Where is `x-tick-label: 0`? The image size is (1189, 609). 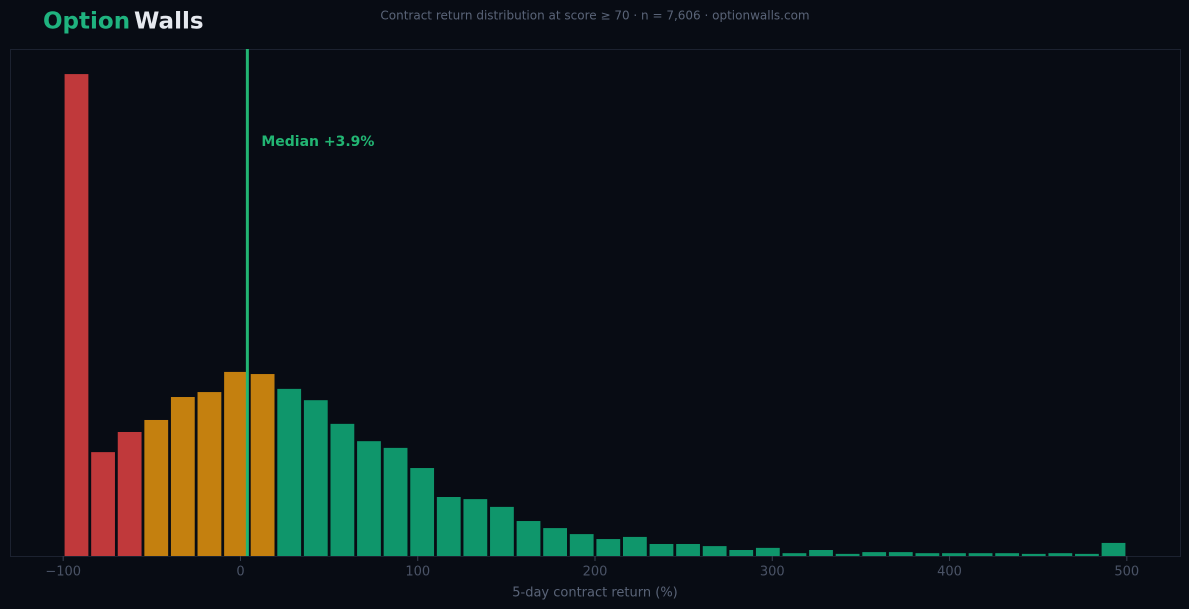
x-tick-label: 0 is located at coordinates (240, 572).